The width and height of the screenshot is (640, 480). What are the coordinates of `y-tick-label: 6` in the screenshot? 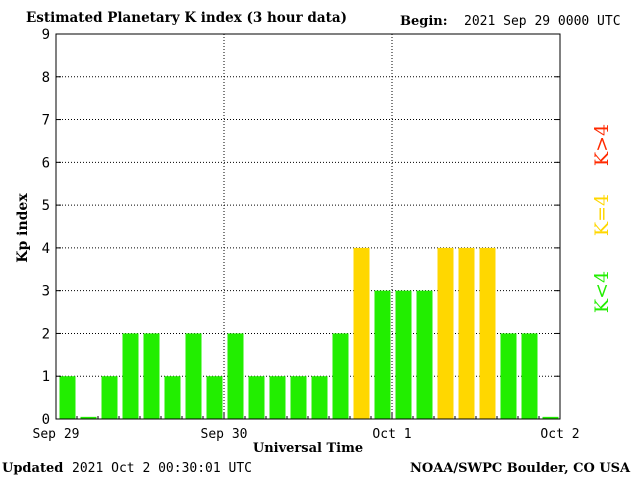 It's located at (46, 163).